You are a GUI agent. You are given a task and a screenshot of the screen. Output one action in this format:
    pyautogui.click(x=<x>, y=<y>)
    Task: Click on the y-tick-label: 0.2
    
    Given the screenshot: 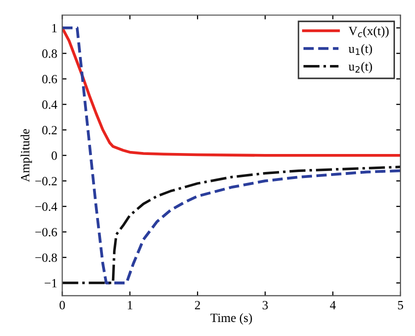 What is the action you would take?
    pyautogui.click(x=49, y=130)
    